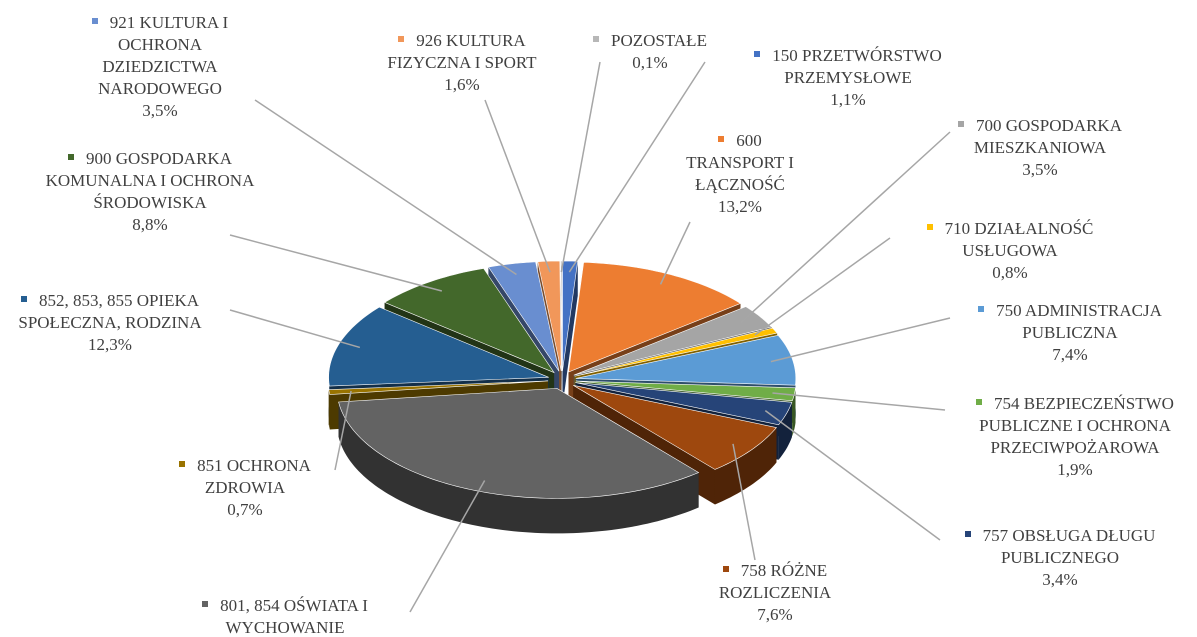 The height and width of the screenshot is (637, 1197). Describe the element at coordinates (1047, 136) in the screenshot. I see `category-label: 700 GOSPODARKA MIESZKANIOWA` at that location.